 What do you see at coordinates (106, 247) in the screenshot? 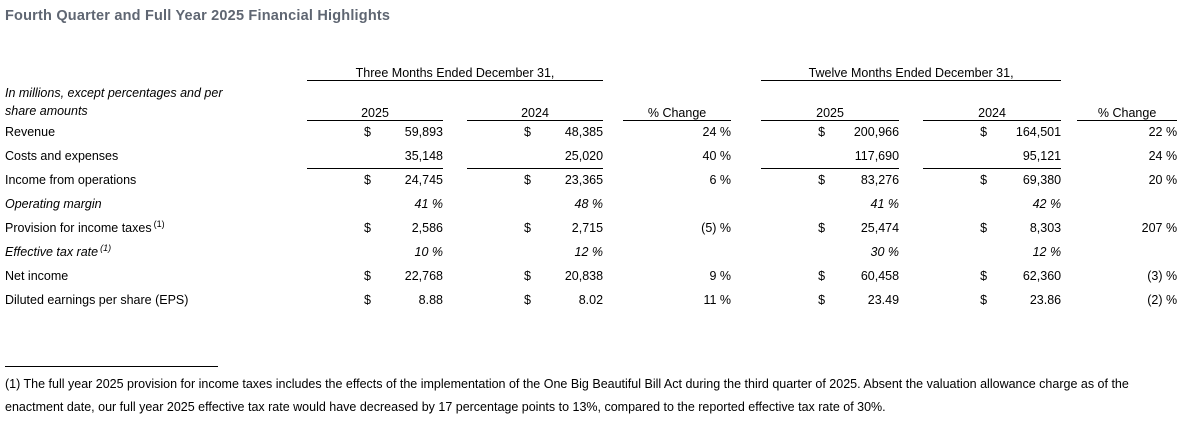
I see `footnote-ref: (1)` at bounding box center [106, 247].